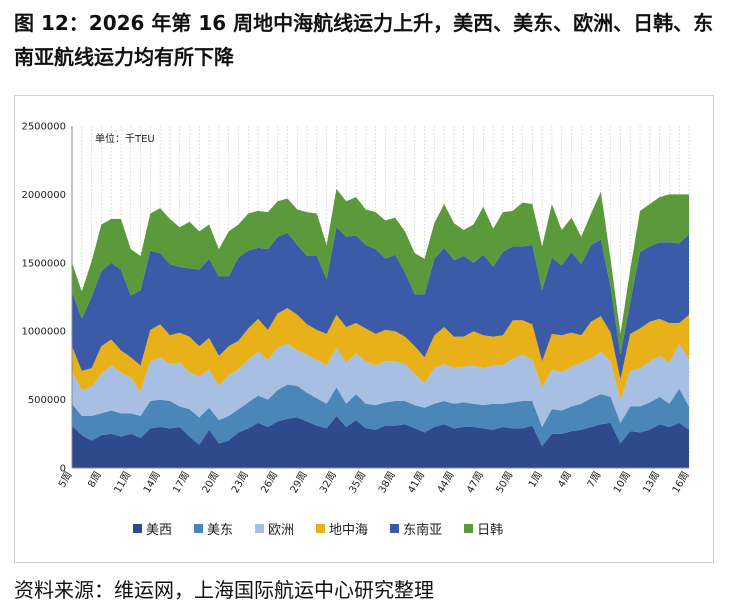 This screenshot has width=739, height=610. I want to click on legend-item: 美东, so click(213, 528).